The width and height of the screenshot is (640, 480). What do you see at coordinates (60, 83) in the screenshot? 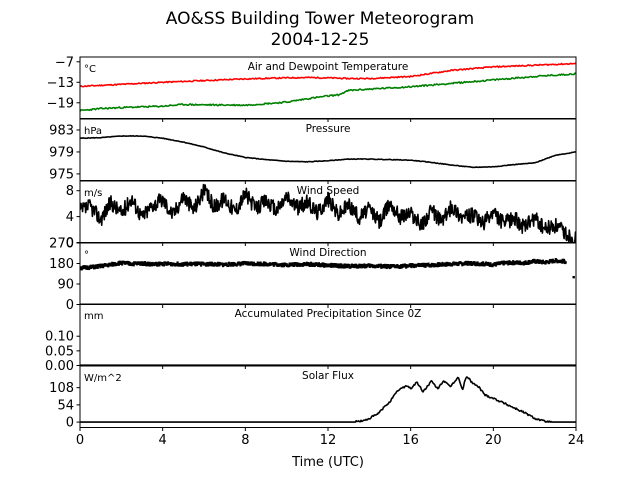
I see `y-tick-label: −13` at bounding box center [60, 83].